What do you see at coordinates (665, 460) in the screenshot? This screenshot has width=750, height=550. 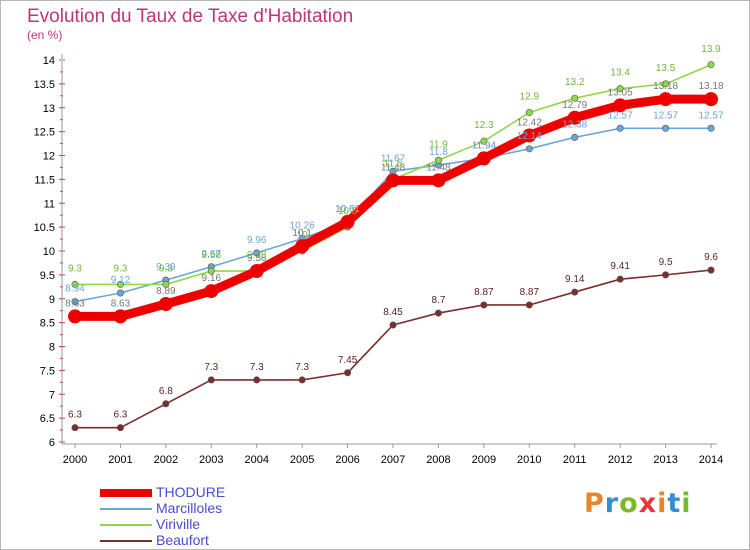 I see `x-tick-label: 2013` at bounding box center [665, 460].